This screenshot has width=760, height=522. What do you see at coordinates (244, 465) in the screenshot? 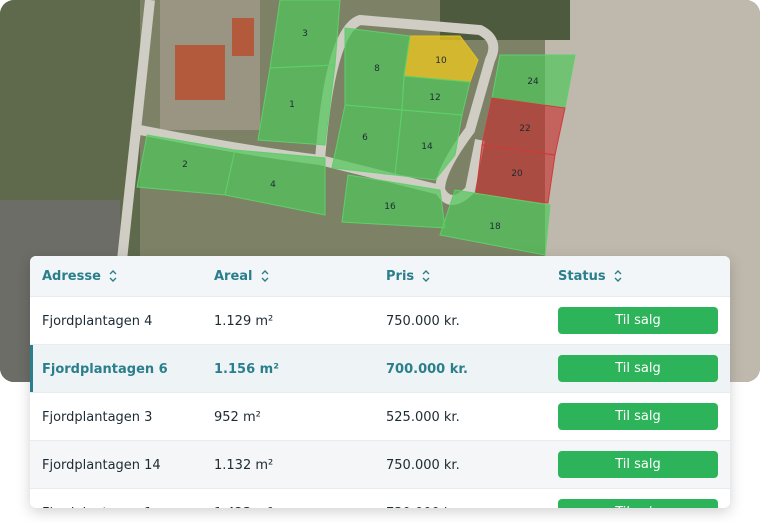
I see `table-cell: 1.132 m²` at bounding box center [244, 465].